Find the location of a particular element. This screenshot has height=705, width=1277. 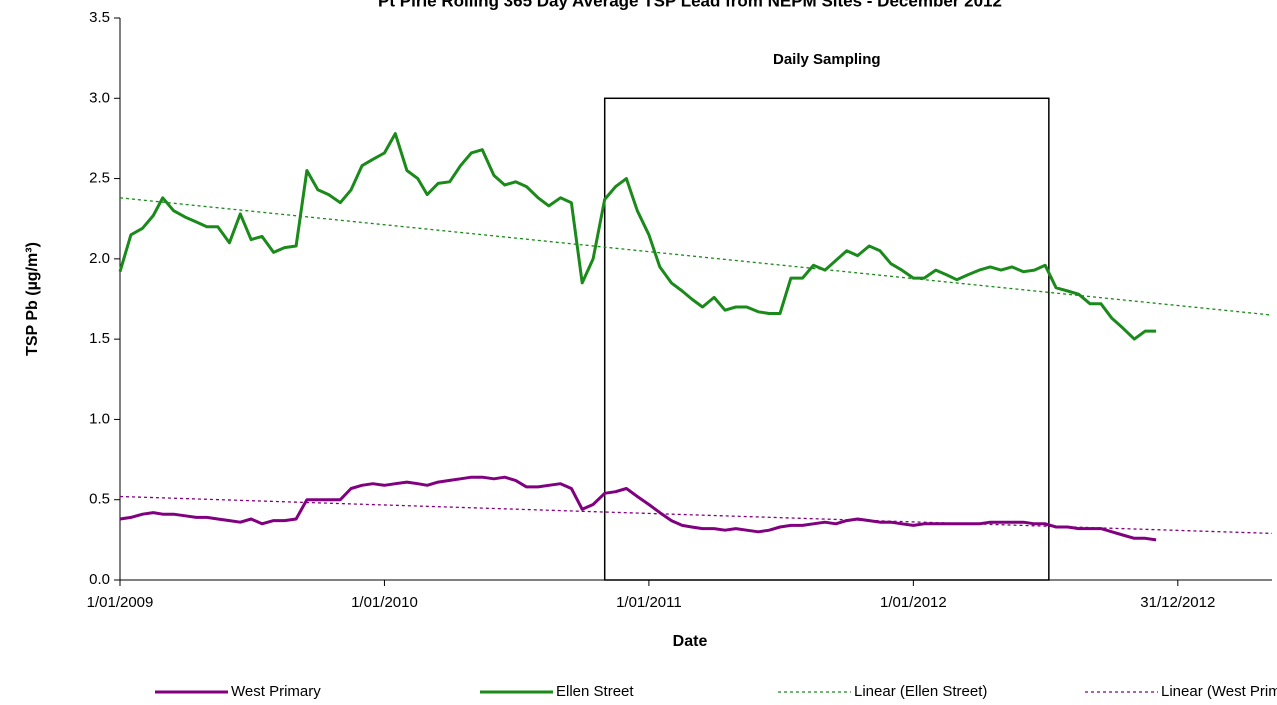

x-tick-label: 1/01/2010 is located at coordinates (384, 602).